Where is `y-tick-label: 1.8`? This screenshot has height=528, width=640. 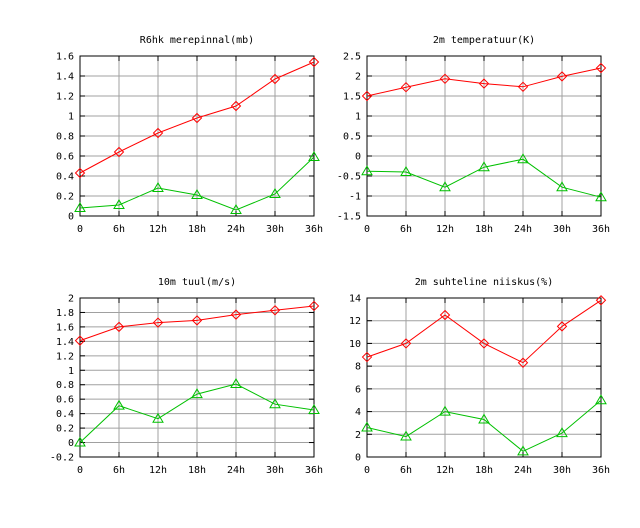 y-tick-label: 1.8 is located at coordinates (65, 313).